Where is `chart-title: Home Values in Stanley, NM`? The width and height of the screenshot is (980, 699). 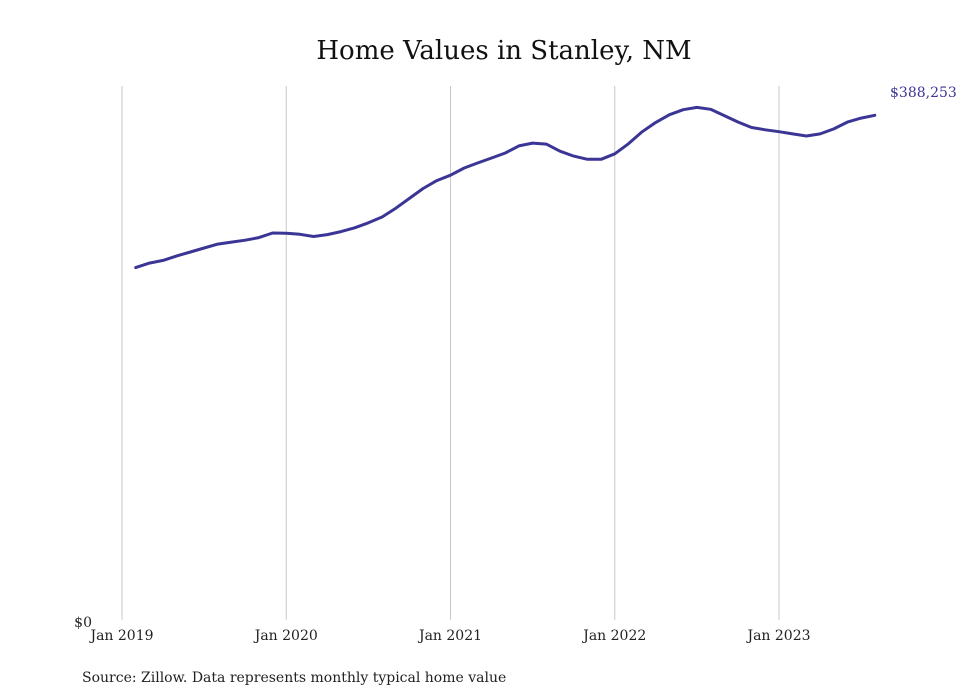 chart-title: Home Values in Stanley, NM is located at coordinates (503, 51).